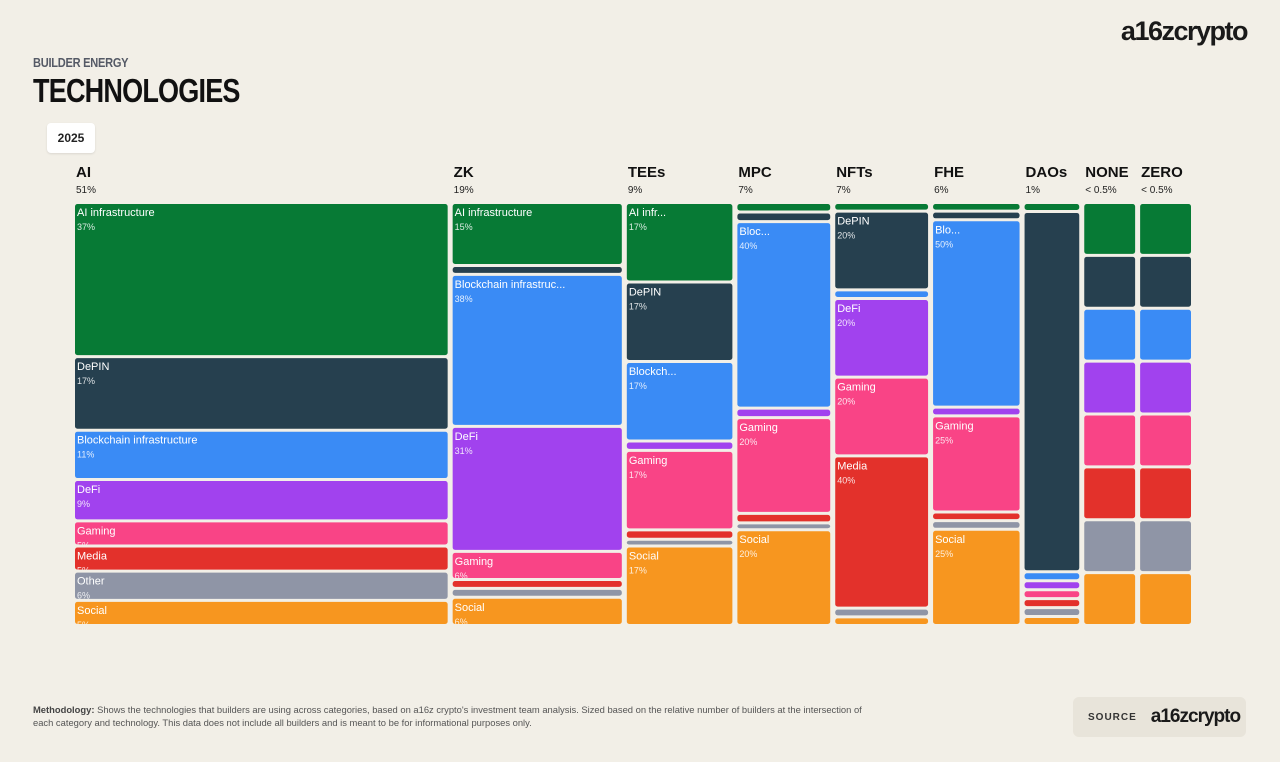  Describe the element at coordinates (1162, 172) in the screenshot. I see `group-name: ZERO` at that location.